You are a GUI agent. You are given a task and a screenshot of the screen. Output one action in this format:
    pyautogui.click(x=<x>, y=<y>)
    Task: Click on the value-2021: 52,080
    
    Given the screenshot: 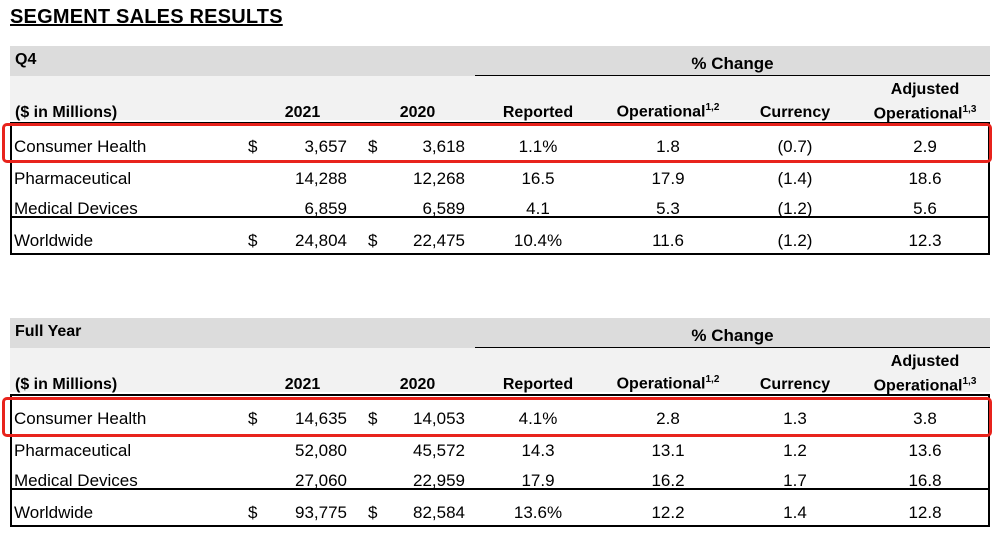 What is the action you would take?
    pyautogui.click(x=321, y=450)
    